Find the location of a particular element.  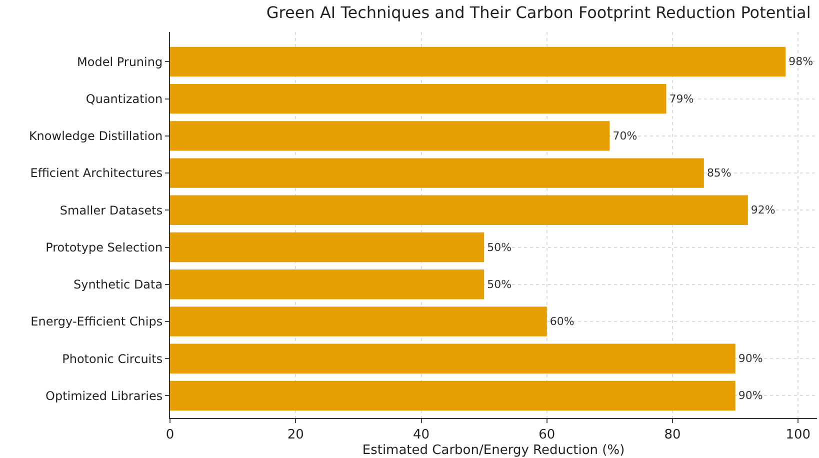

y-tick-label: Photonic Circuits is located at coordinates (112, 359).